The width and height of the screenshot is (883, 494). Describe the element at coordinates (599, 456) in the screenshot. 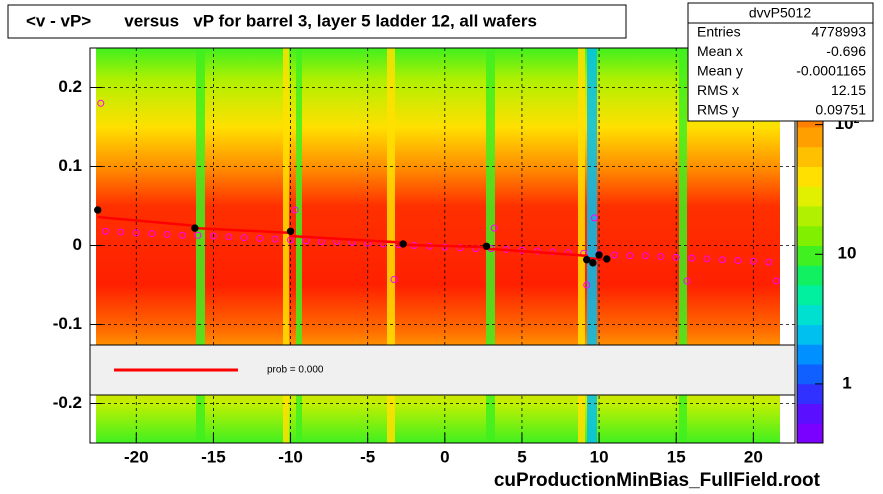

I see `x-tick-label: 10` at that location.